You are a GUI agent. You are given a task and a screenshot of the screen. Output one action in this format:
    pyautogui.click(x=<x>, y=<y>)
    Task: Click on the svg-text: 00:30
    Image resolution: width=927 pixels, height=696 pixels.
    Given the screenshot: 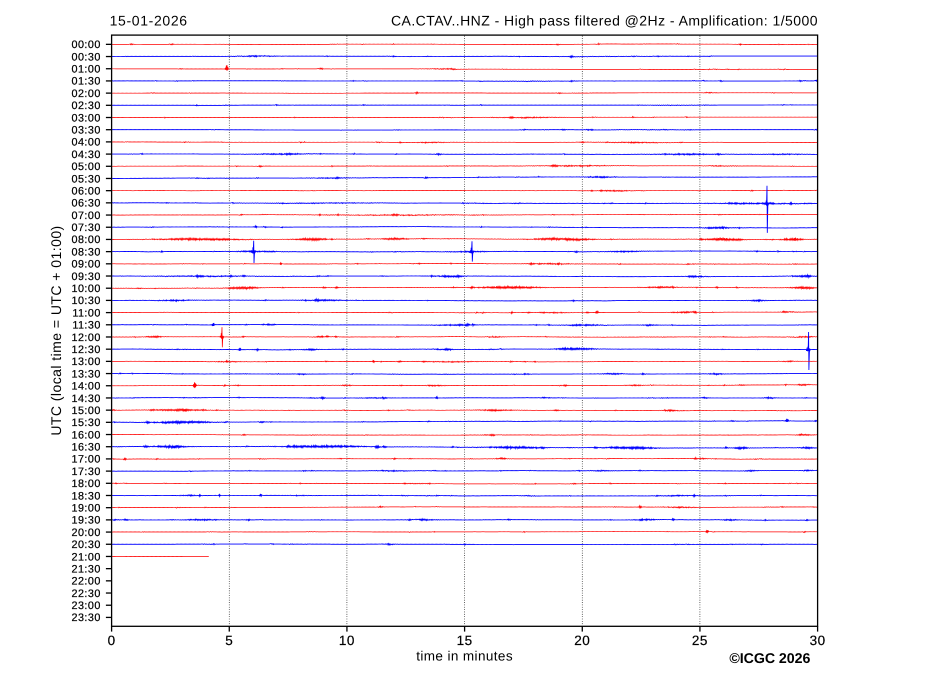 What is the action you would take?
    pyautogui.click(x=86, y=57)
    